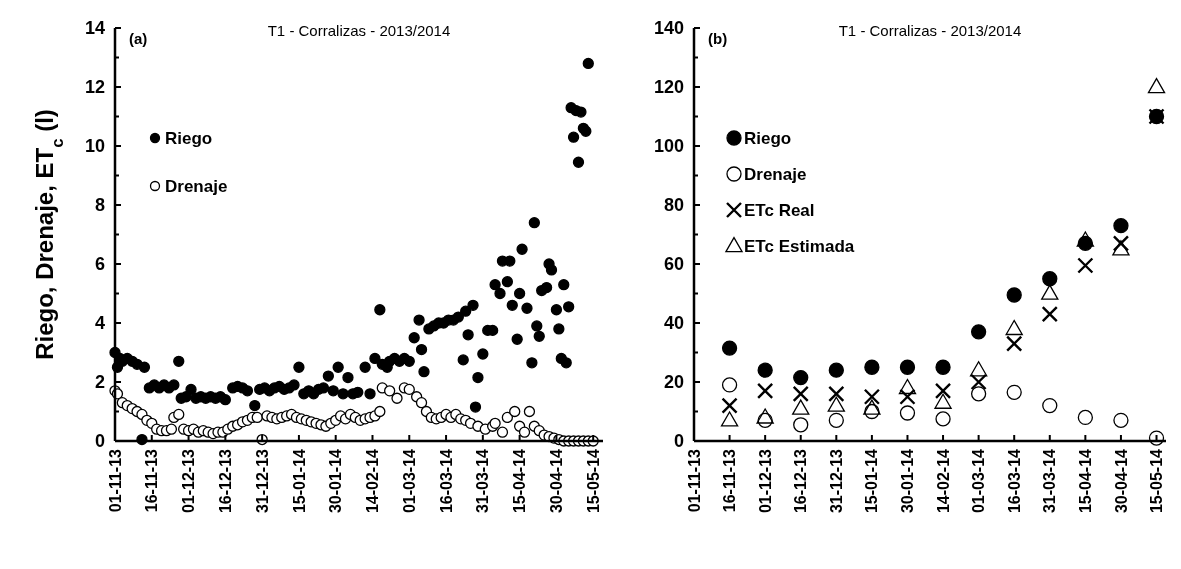 The height and width of the screenshot is (569, 1181). I want to click on y-tick-label: 14, so click(94, 28).